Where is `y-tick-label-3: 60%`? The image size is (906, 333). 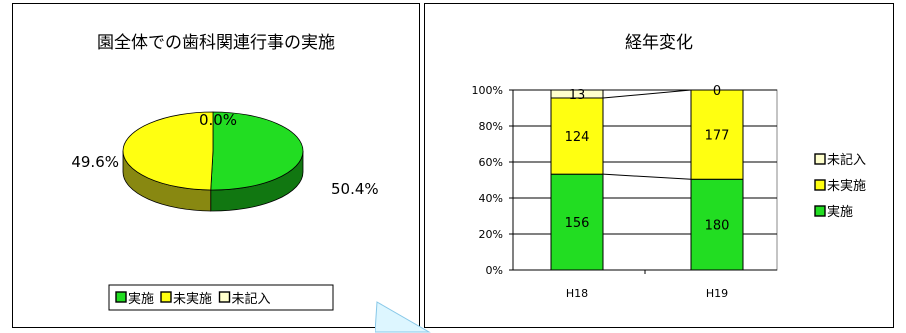
y-tick-label-3: 60% is located at coordinates (491, 162).